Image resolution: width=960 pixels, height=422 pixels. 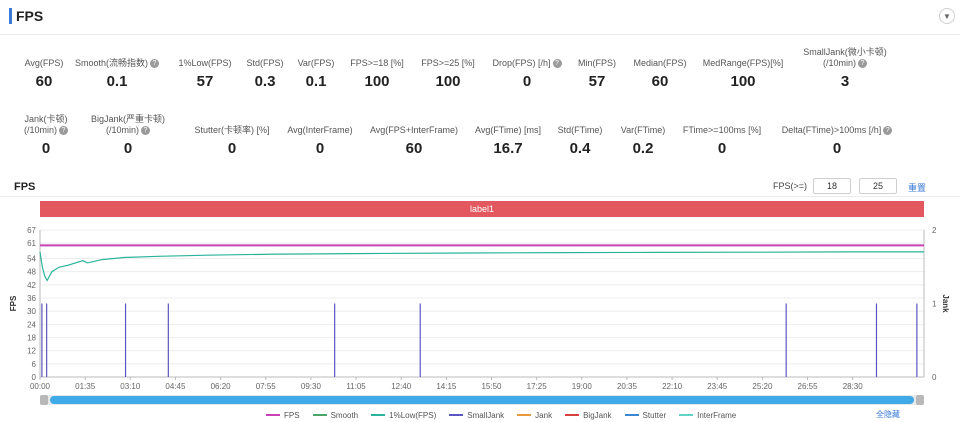 What do you see at coordinates (13, 303) in the screenshot?
I see `y-axis-title: FPS` at bounding box center [13, 303].